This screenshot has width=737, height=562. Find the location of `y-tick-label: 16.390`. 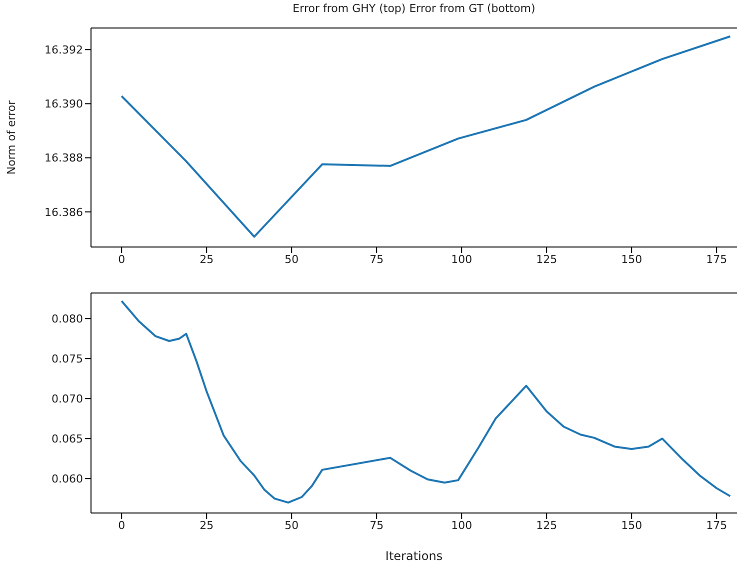

y-tick-label: 16.390 is located at coordinates (63, 104).